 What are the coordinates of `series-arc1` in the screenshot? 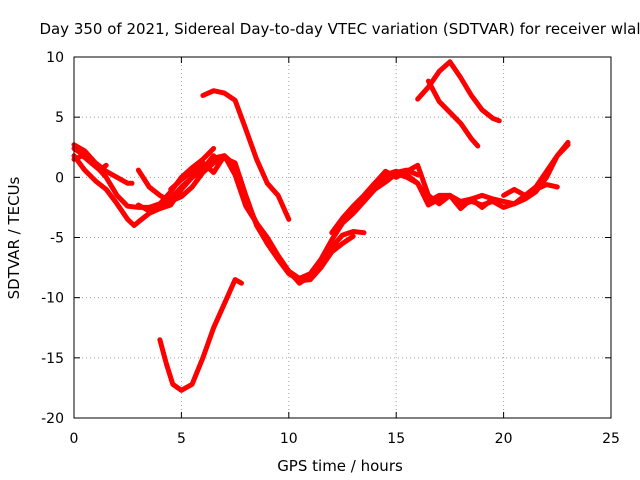 It's located at (103, 164).